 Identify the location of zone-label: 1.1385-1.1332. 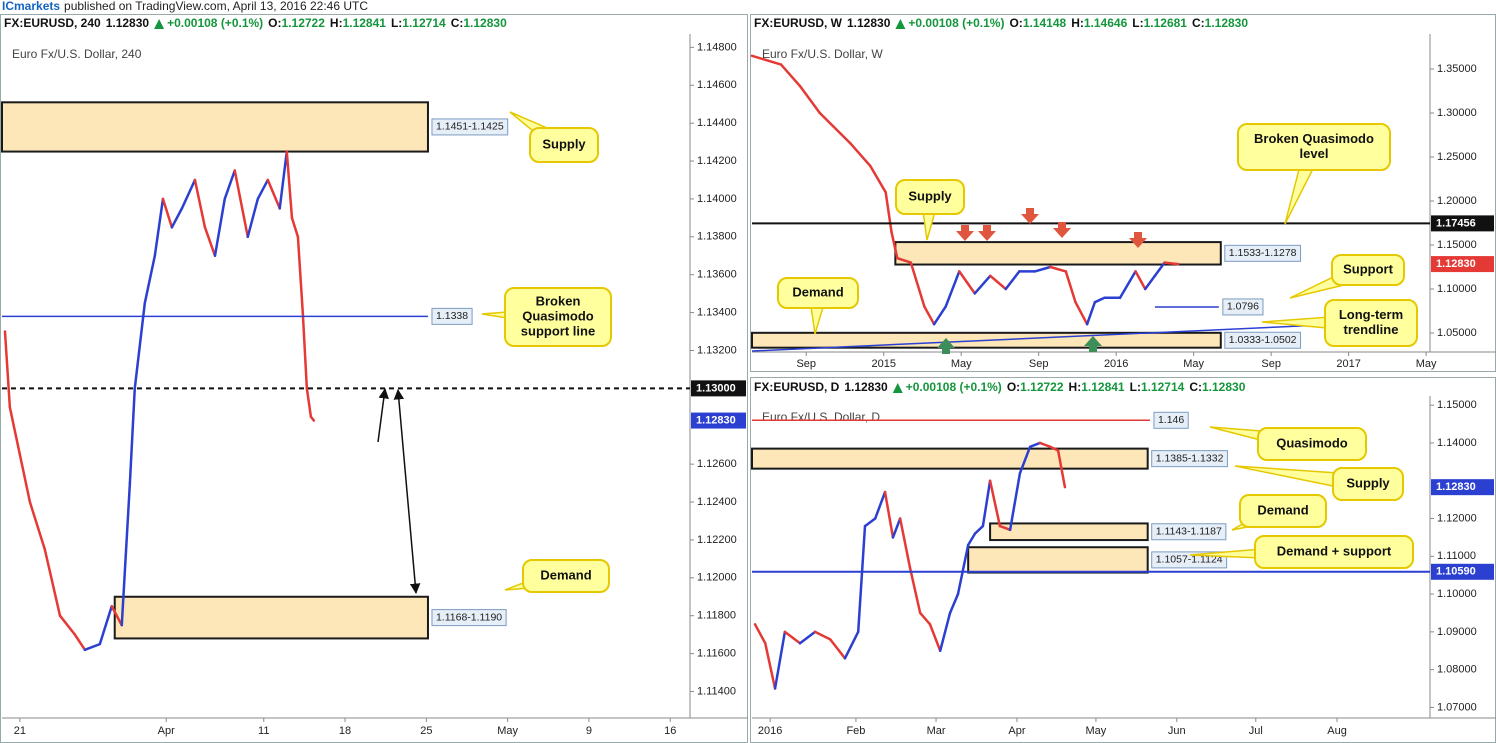
(1190, 458).